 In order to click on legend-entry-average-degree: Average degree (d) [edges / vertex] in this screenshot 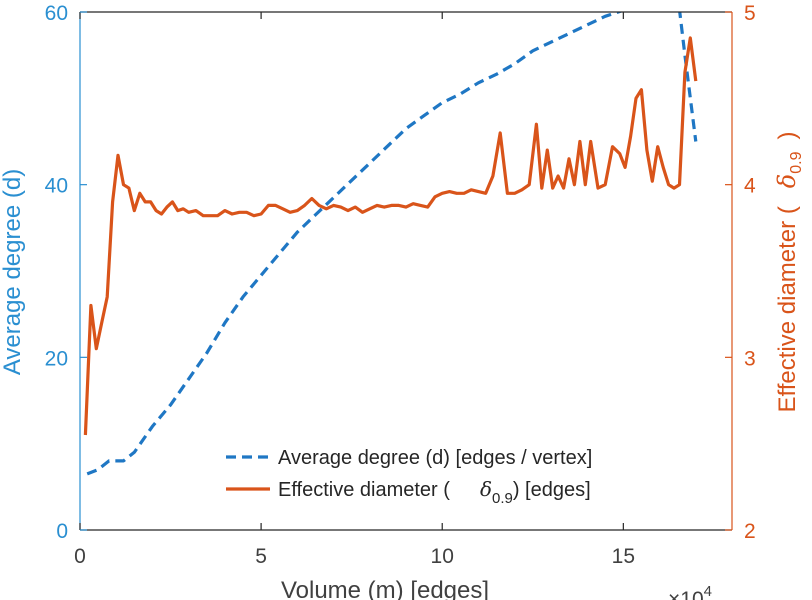, I will do `click(435, 458)`.